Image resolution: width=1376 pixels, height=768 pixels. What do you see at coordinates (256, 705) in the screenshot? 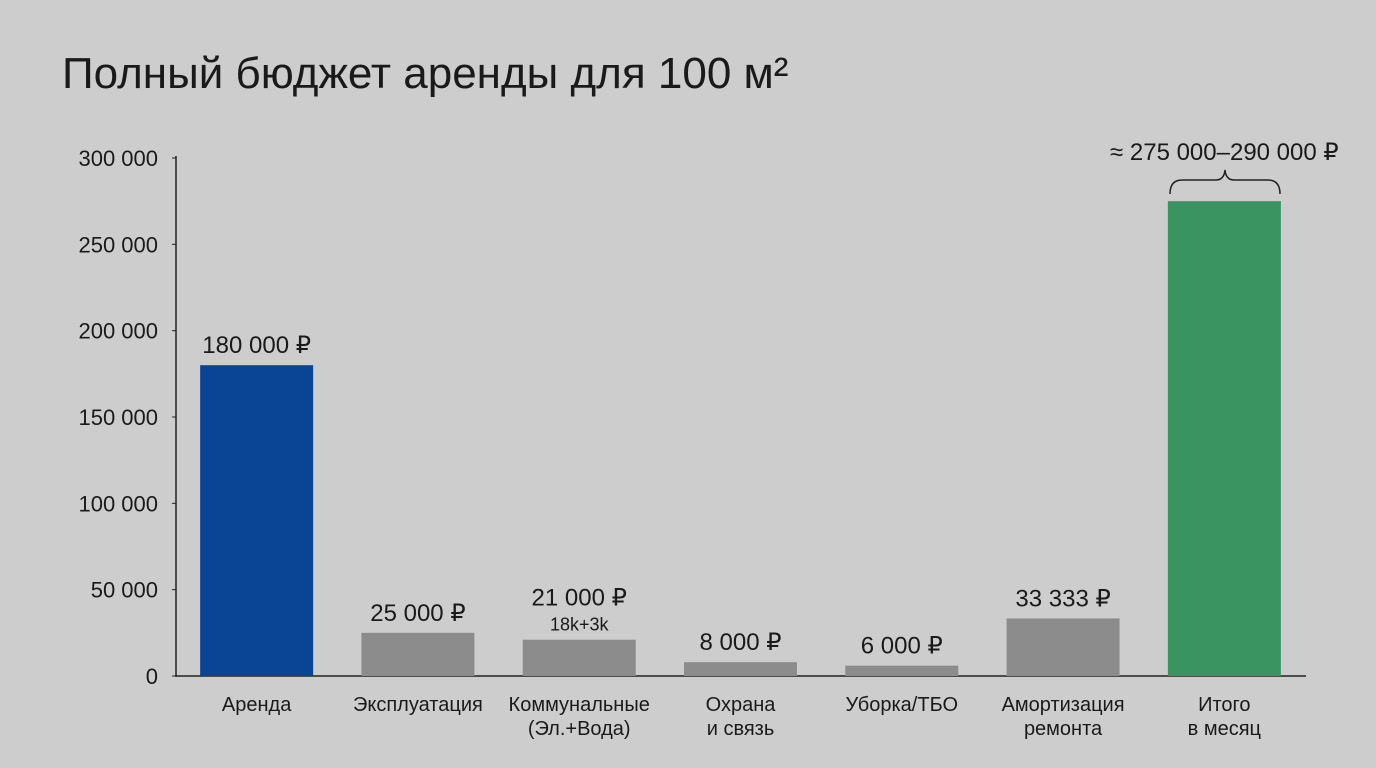
I see `x-tick-label: Аренда` at bounding box center [256, 705].